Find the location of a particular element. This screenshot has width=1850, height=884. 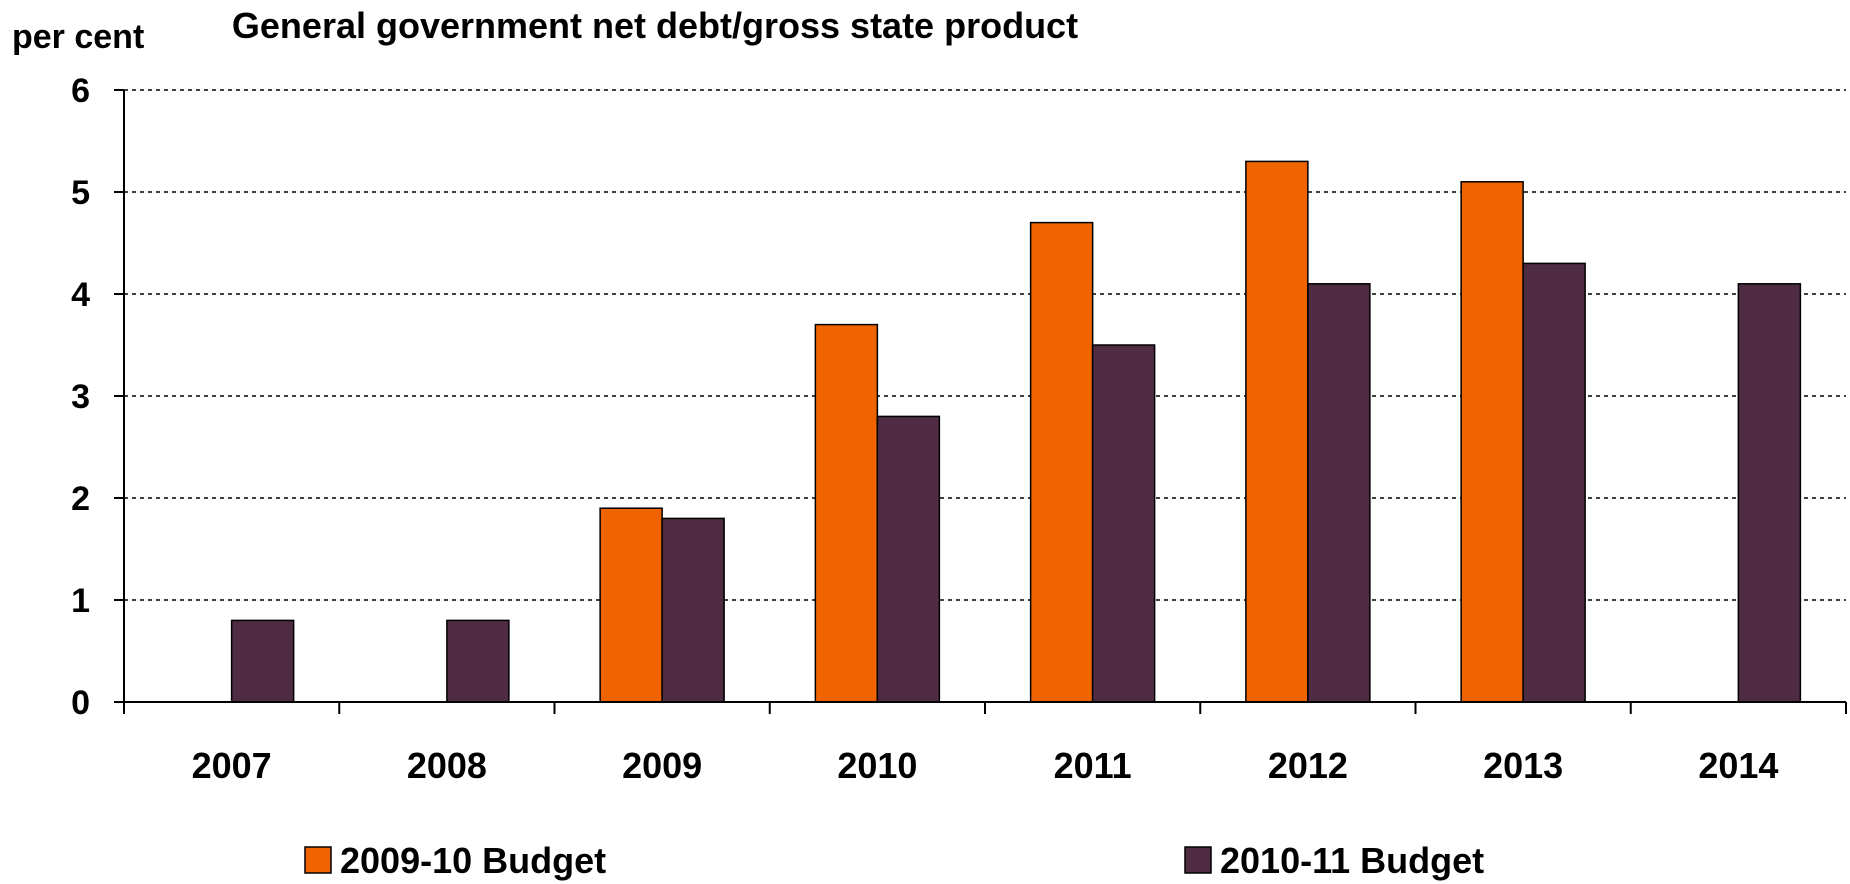

bar-2010-11-budget-2009 is located at coordinates (693, 610).